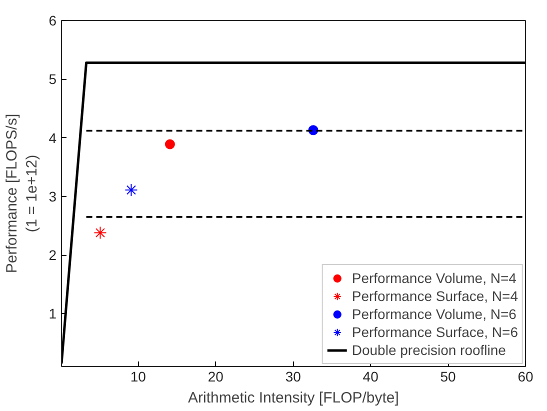  Describe the element at coordinates (448, 376) in the screenshot. I see `x-tick-label: 50` at that location.